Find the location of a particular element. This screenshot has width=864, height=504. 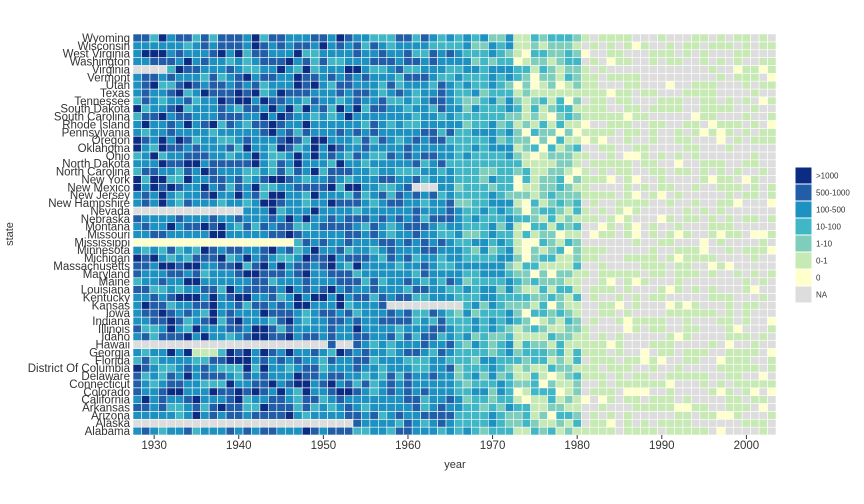

legend-key is located at coordinates (803, 260).